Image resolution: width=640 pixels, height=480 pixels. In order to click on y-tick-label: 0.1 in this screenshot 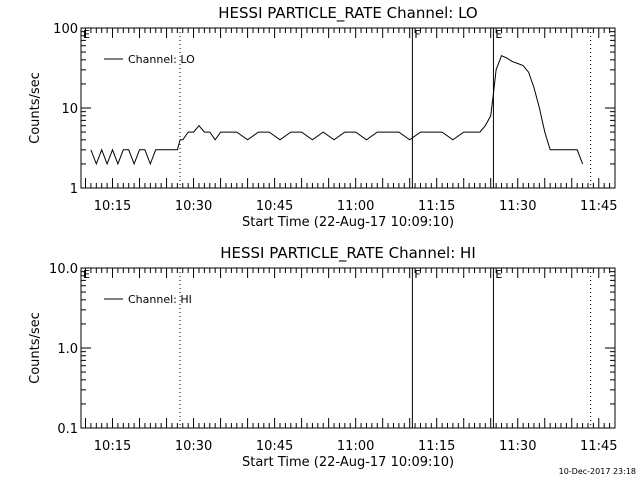, I will do `click(67, 429)`.